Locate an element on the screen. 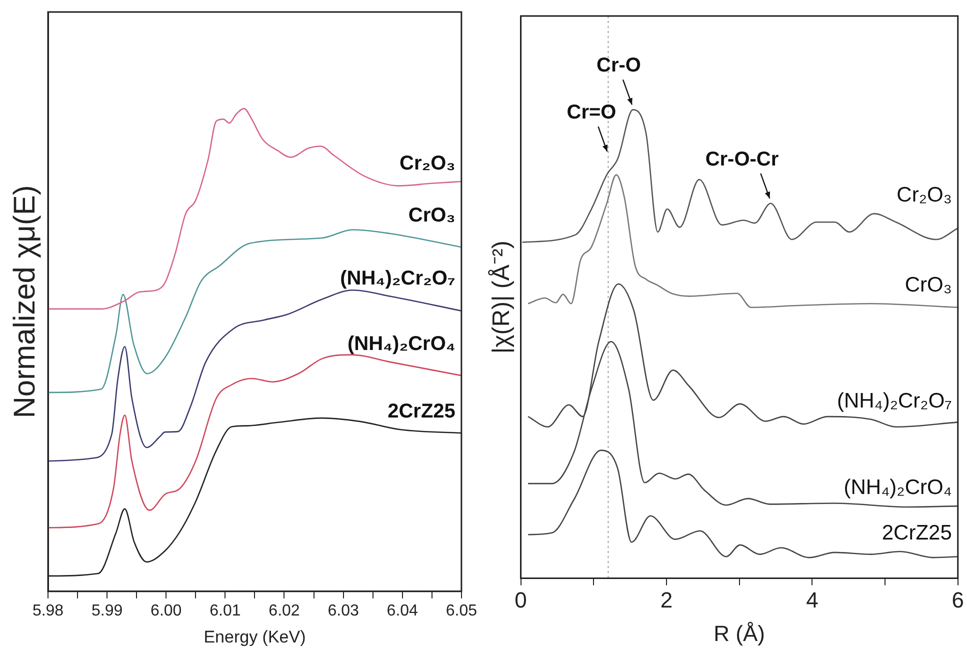 This screenshot has width=967, height=660. y-axis-title: Normalized χμ(E) is located at coordinates (25, 301).